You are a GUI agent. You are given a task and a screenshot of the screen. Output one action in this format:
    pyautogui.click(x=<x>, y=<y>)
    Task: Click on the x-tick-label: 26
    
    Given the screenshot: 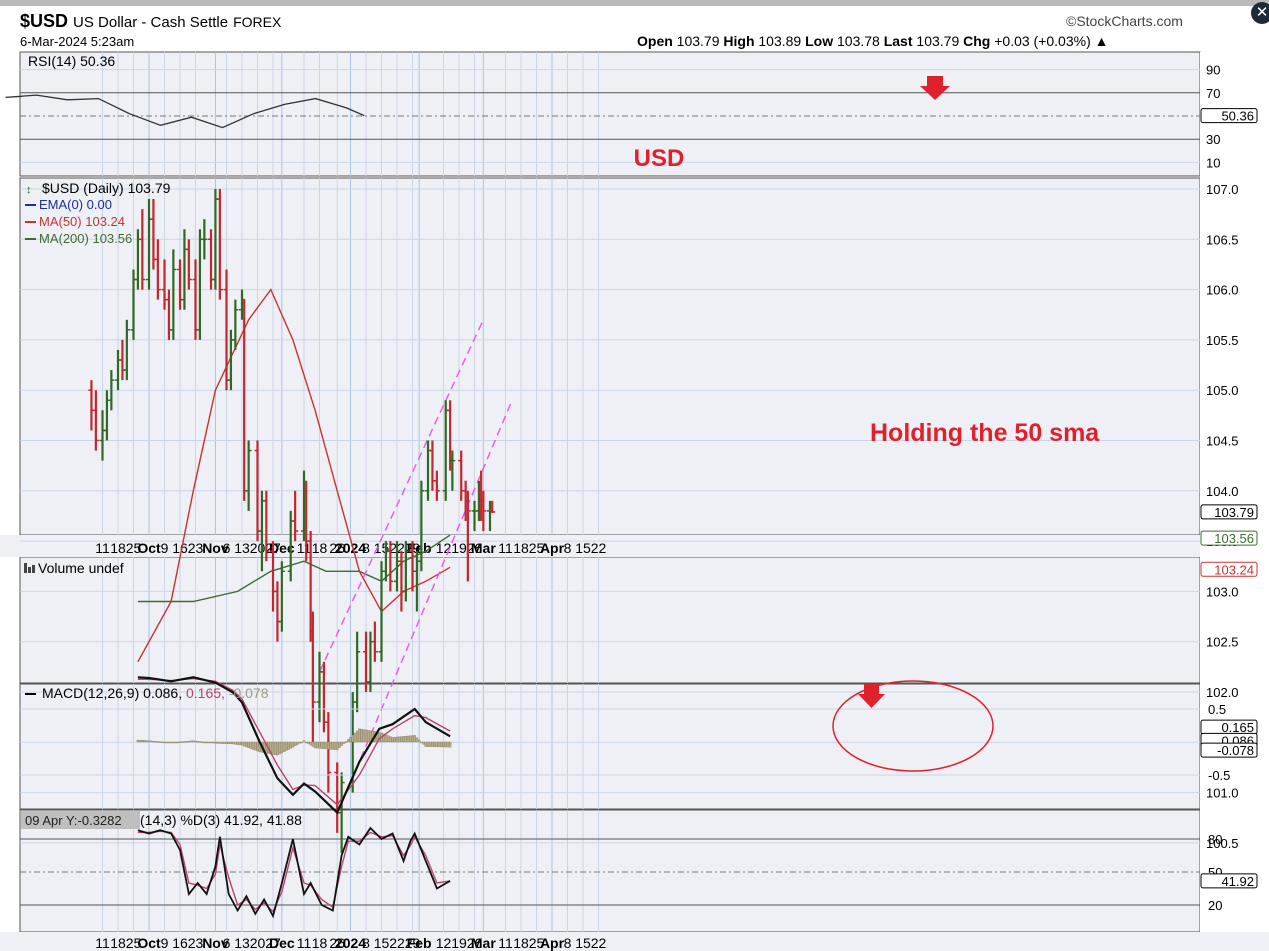 What is the action you would take?
    pyautogui.click(x=337, y=548)
    